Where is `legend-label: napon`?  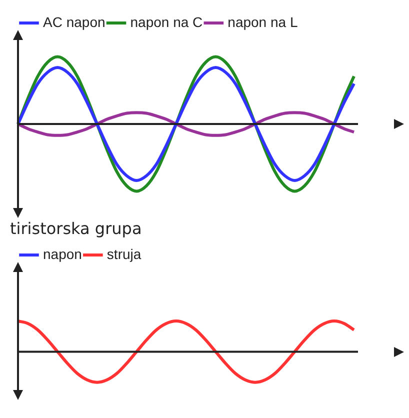
legend-label: napon is located at coordinates (62, 254).